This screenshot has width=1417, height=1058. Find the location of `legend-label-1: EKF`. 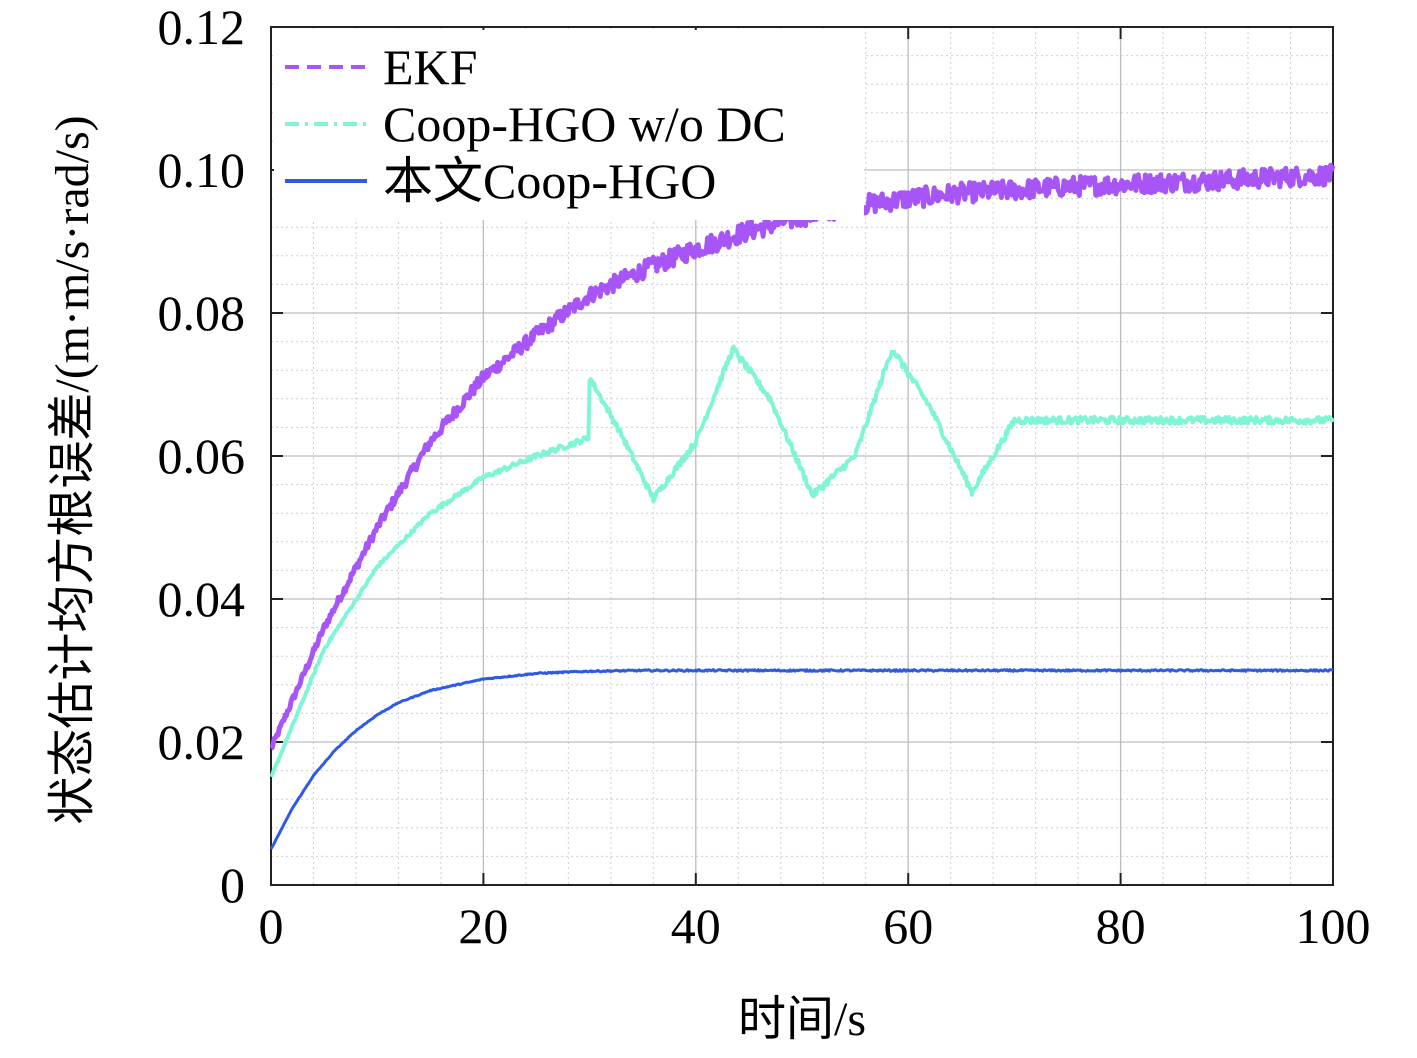

legend-label-1: EKF is located at coordinates (430, 67).